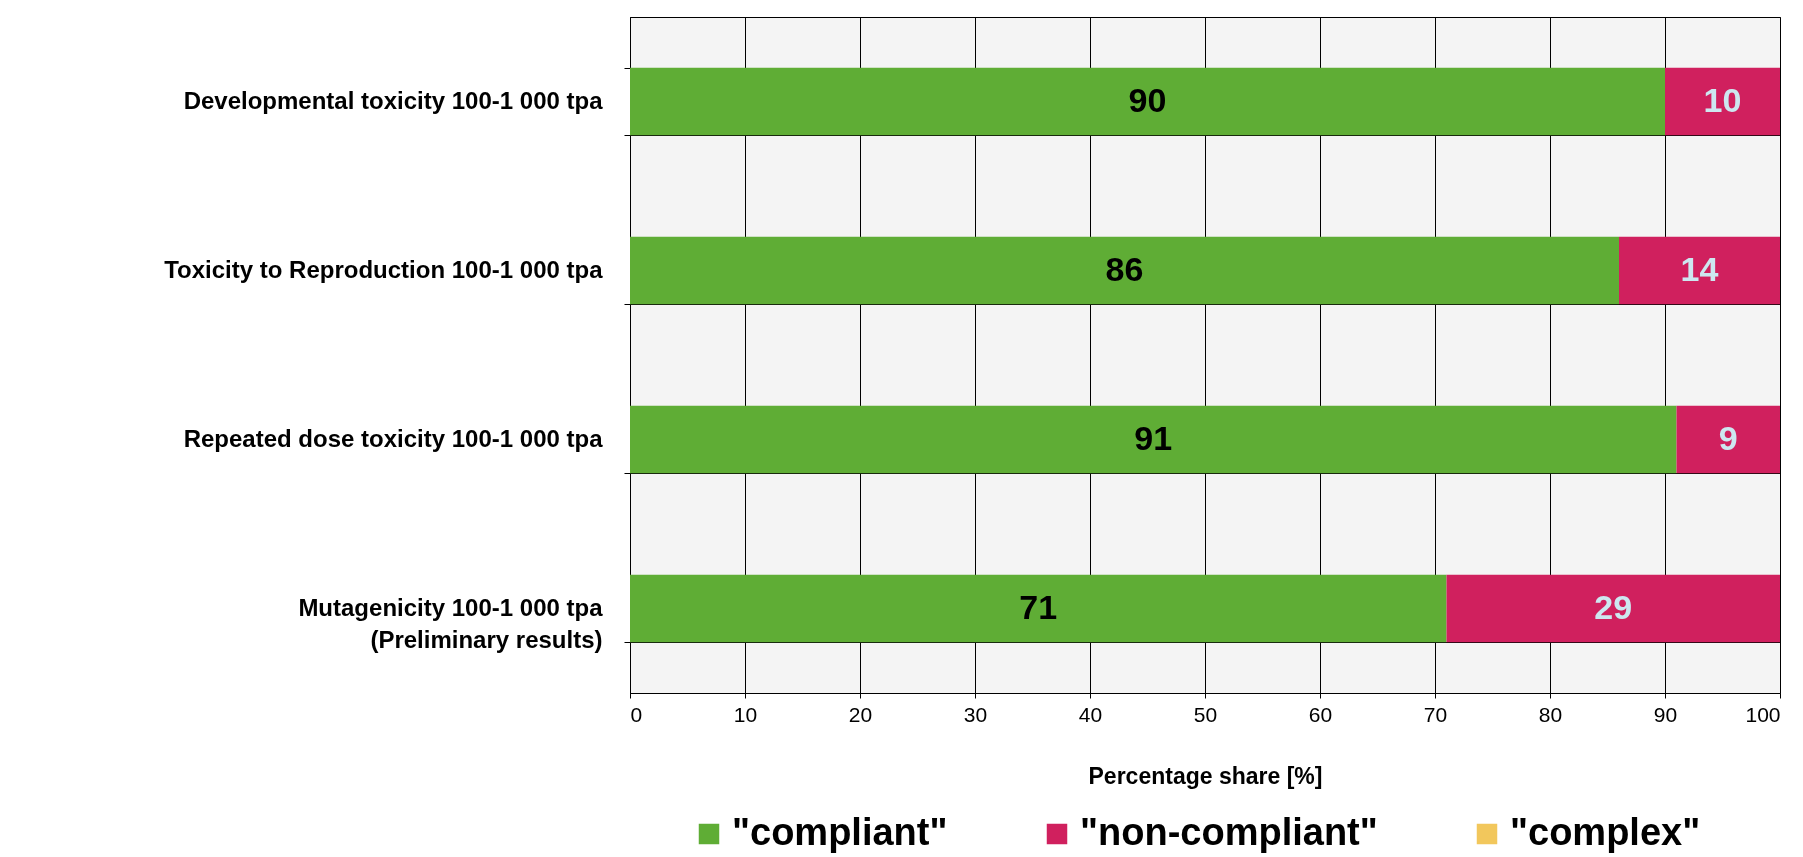 The height and width of the screenshot is (857, 1803). Describe the element at coordinates (1205, 714) in the screenshot. I see `x-tick-label: 50` at that location.